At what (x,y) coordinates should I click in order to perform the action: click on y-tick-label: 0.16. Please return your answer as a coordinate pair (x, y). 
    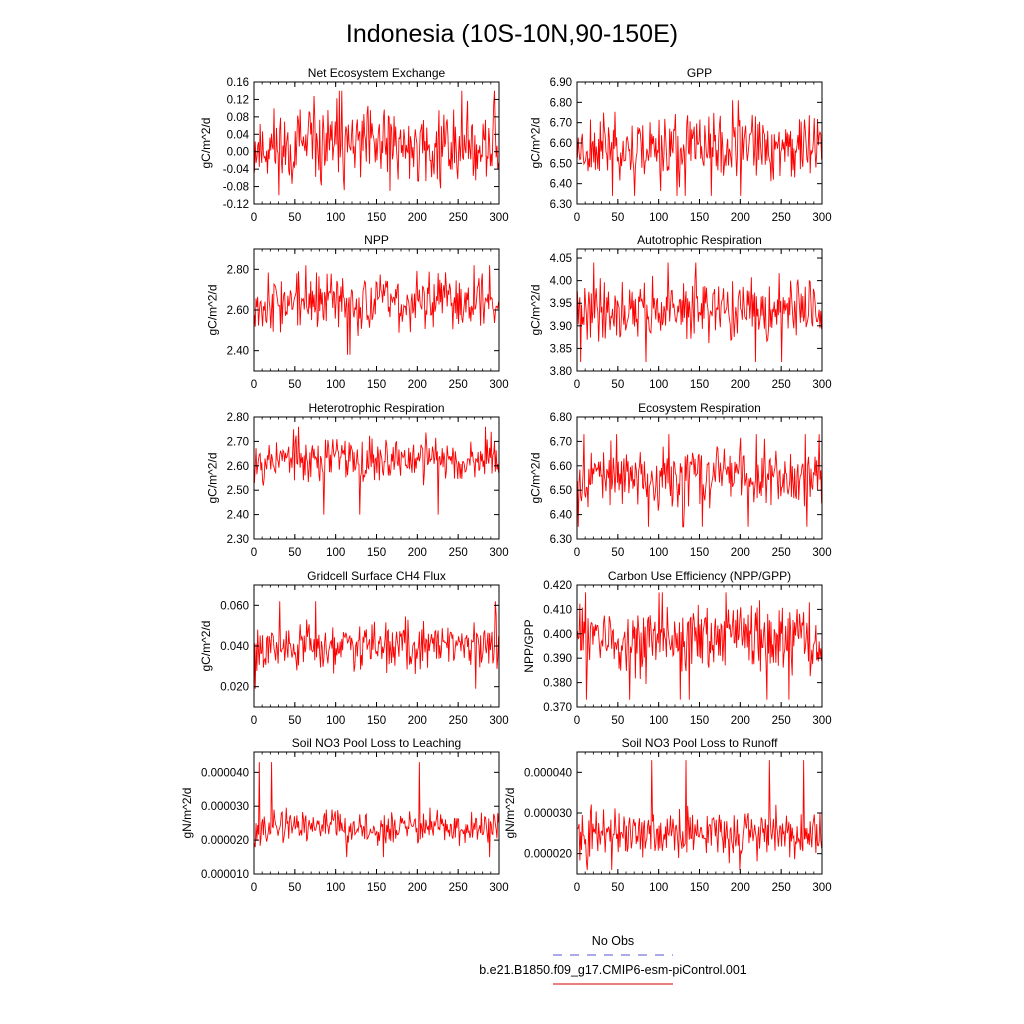
    Looking at the image, I should click on (238, 83).